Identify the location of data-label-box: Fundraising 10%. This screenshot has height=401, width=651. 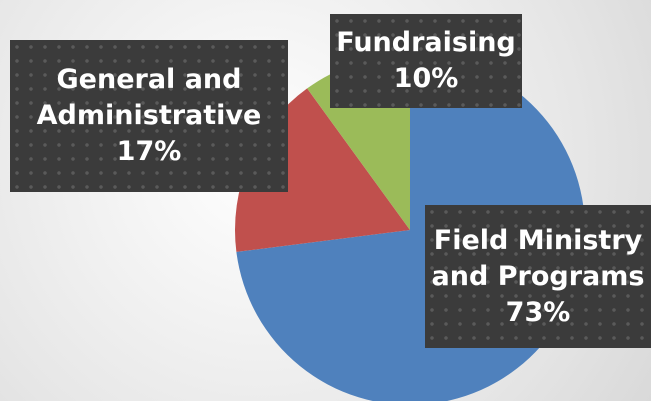
(426, 61).